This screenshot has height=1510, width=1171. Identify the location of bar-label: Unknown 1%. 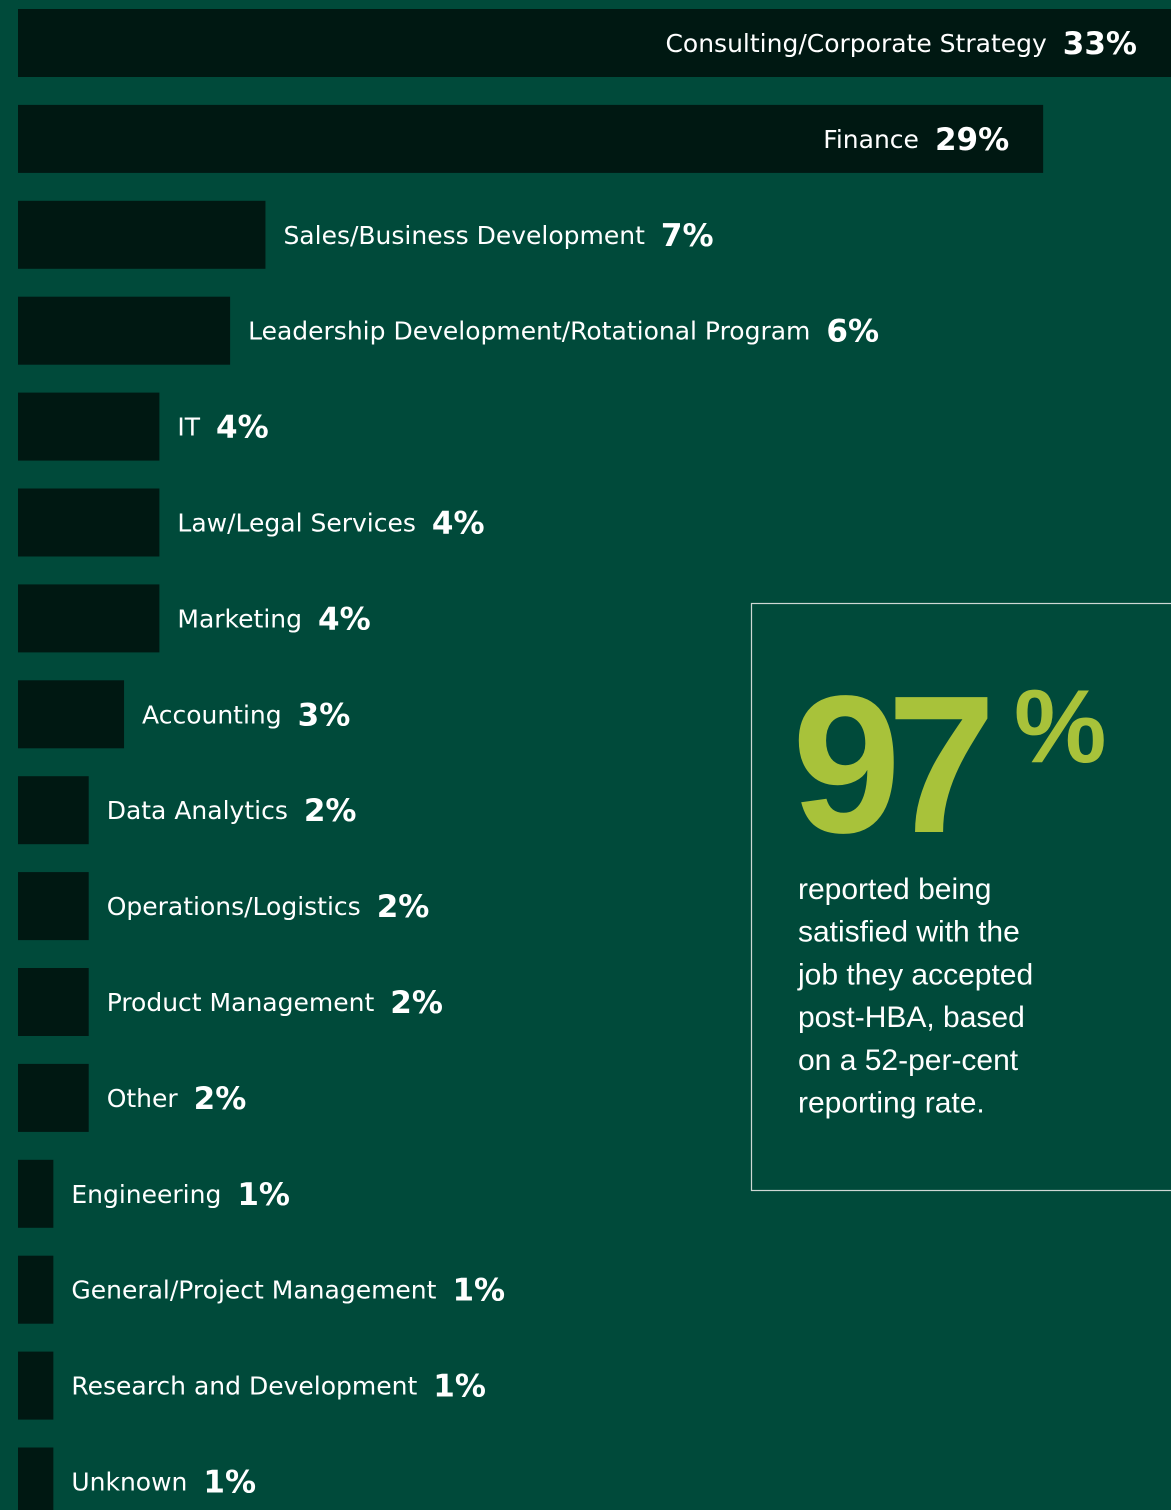
(163, 1482).